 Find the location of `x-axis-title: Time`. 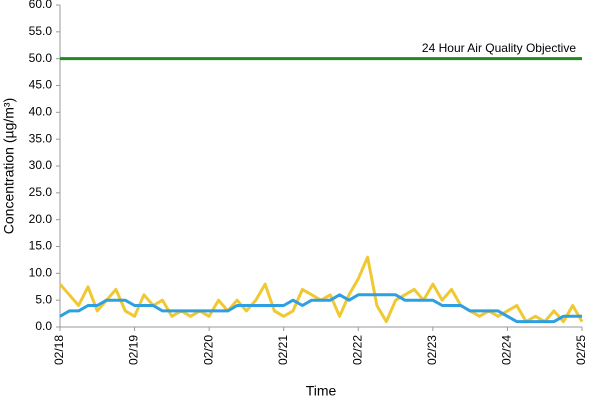

x-axis-title: Time is located at coordinates (321, 391).